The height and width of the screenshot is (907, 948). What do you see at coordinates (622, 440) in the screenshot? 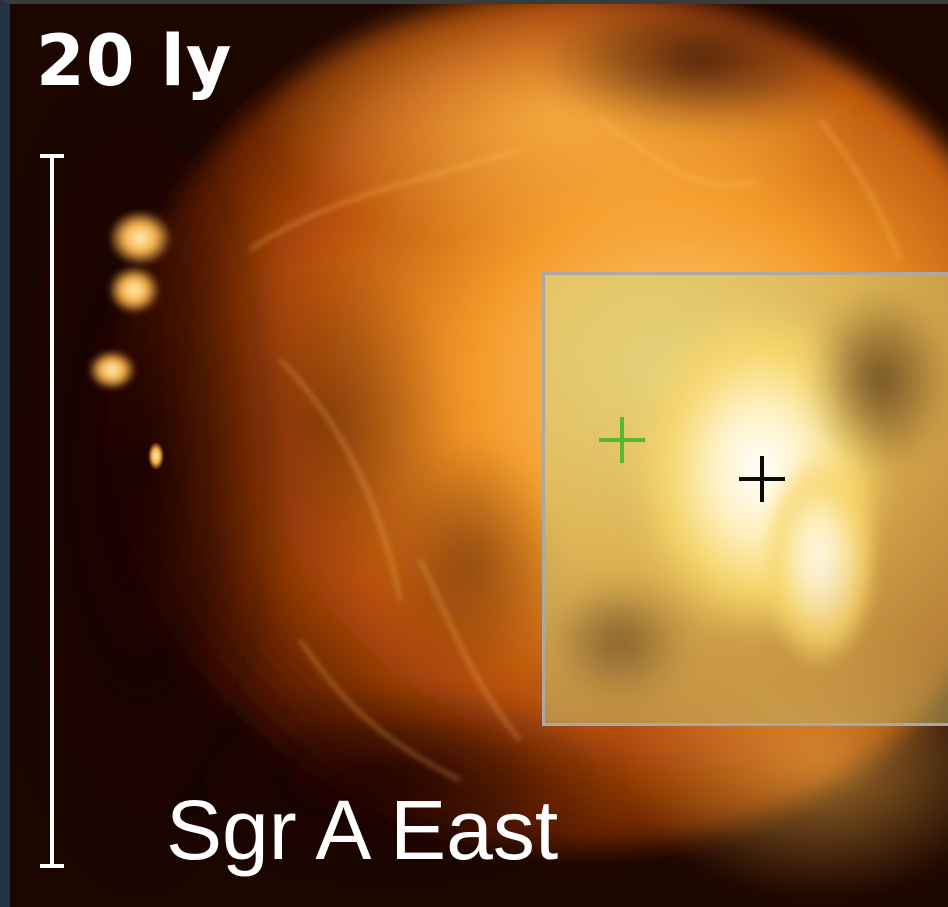
I see `green-cross-icon` at bounding box center [622, 440].